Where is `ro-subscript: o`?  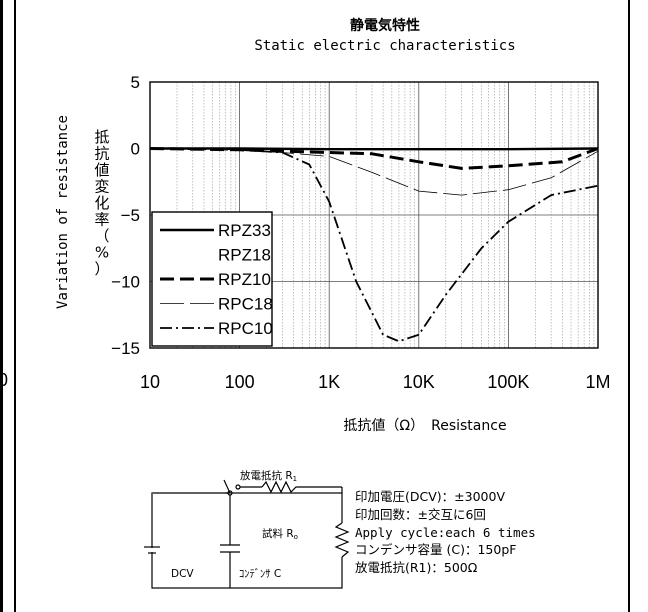
ro-subscript: o is located at coordinates (296, 537).